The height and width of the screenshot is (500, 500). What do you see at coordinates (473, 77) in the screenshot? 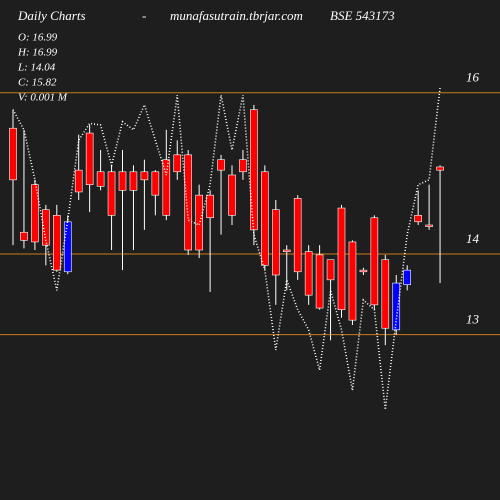
I see `y-tick-label: 16` at bounding box center [473, 77].